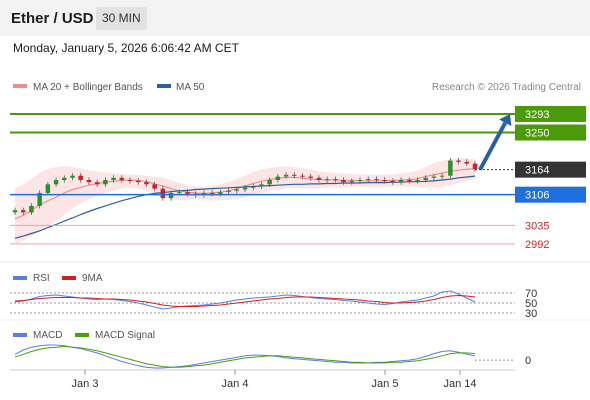 The image size is (590, 400). I want to click on rsi-level-label: 30, so click(531, 314).